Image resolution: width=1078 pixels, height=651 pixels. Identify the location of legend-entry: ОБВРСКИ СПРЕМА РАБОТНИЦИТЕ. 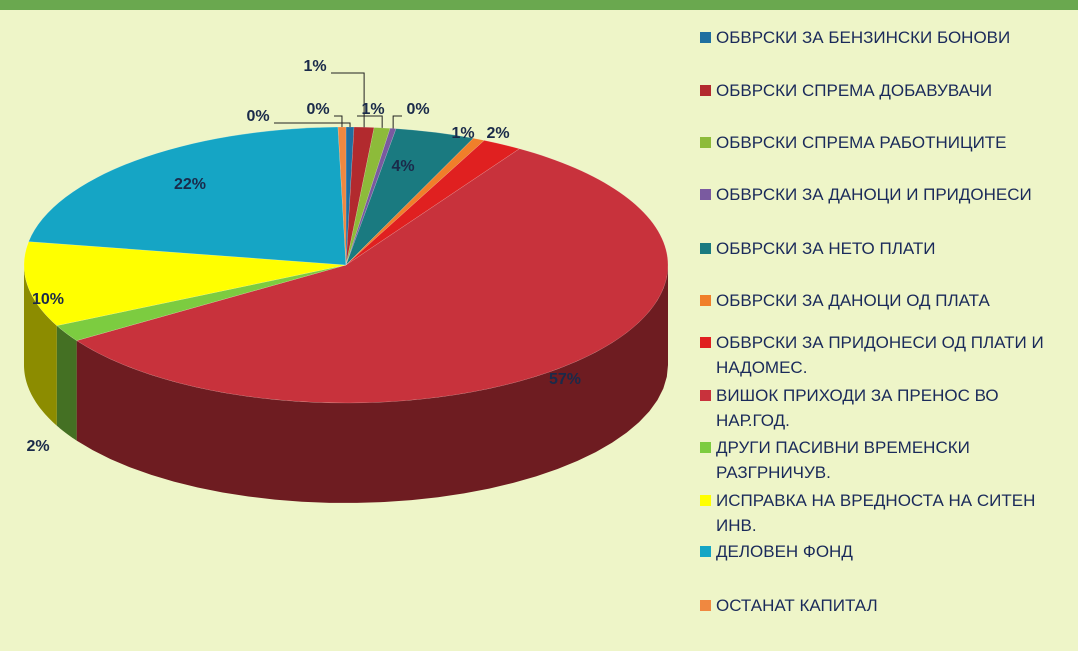
(883, 142).